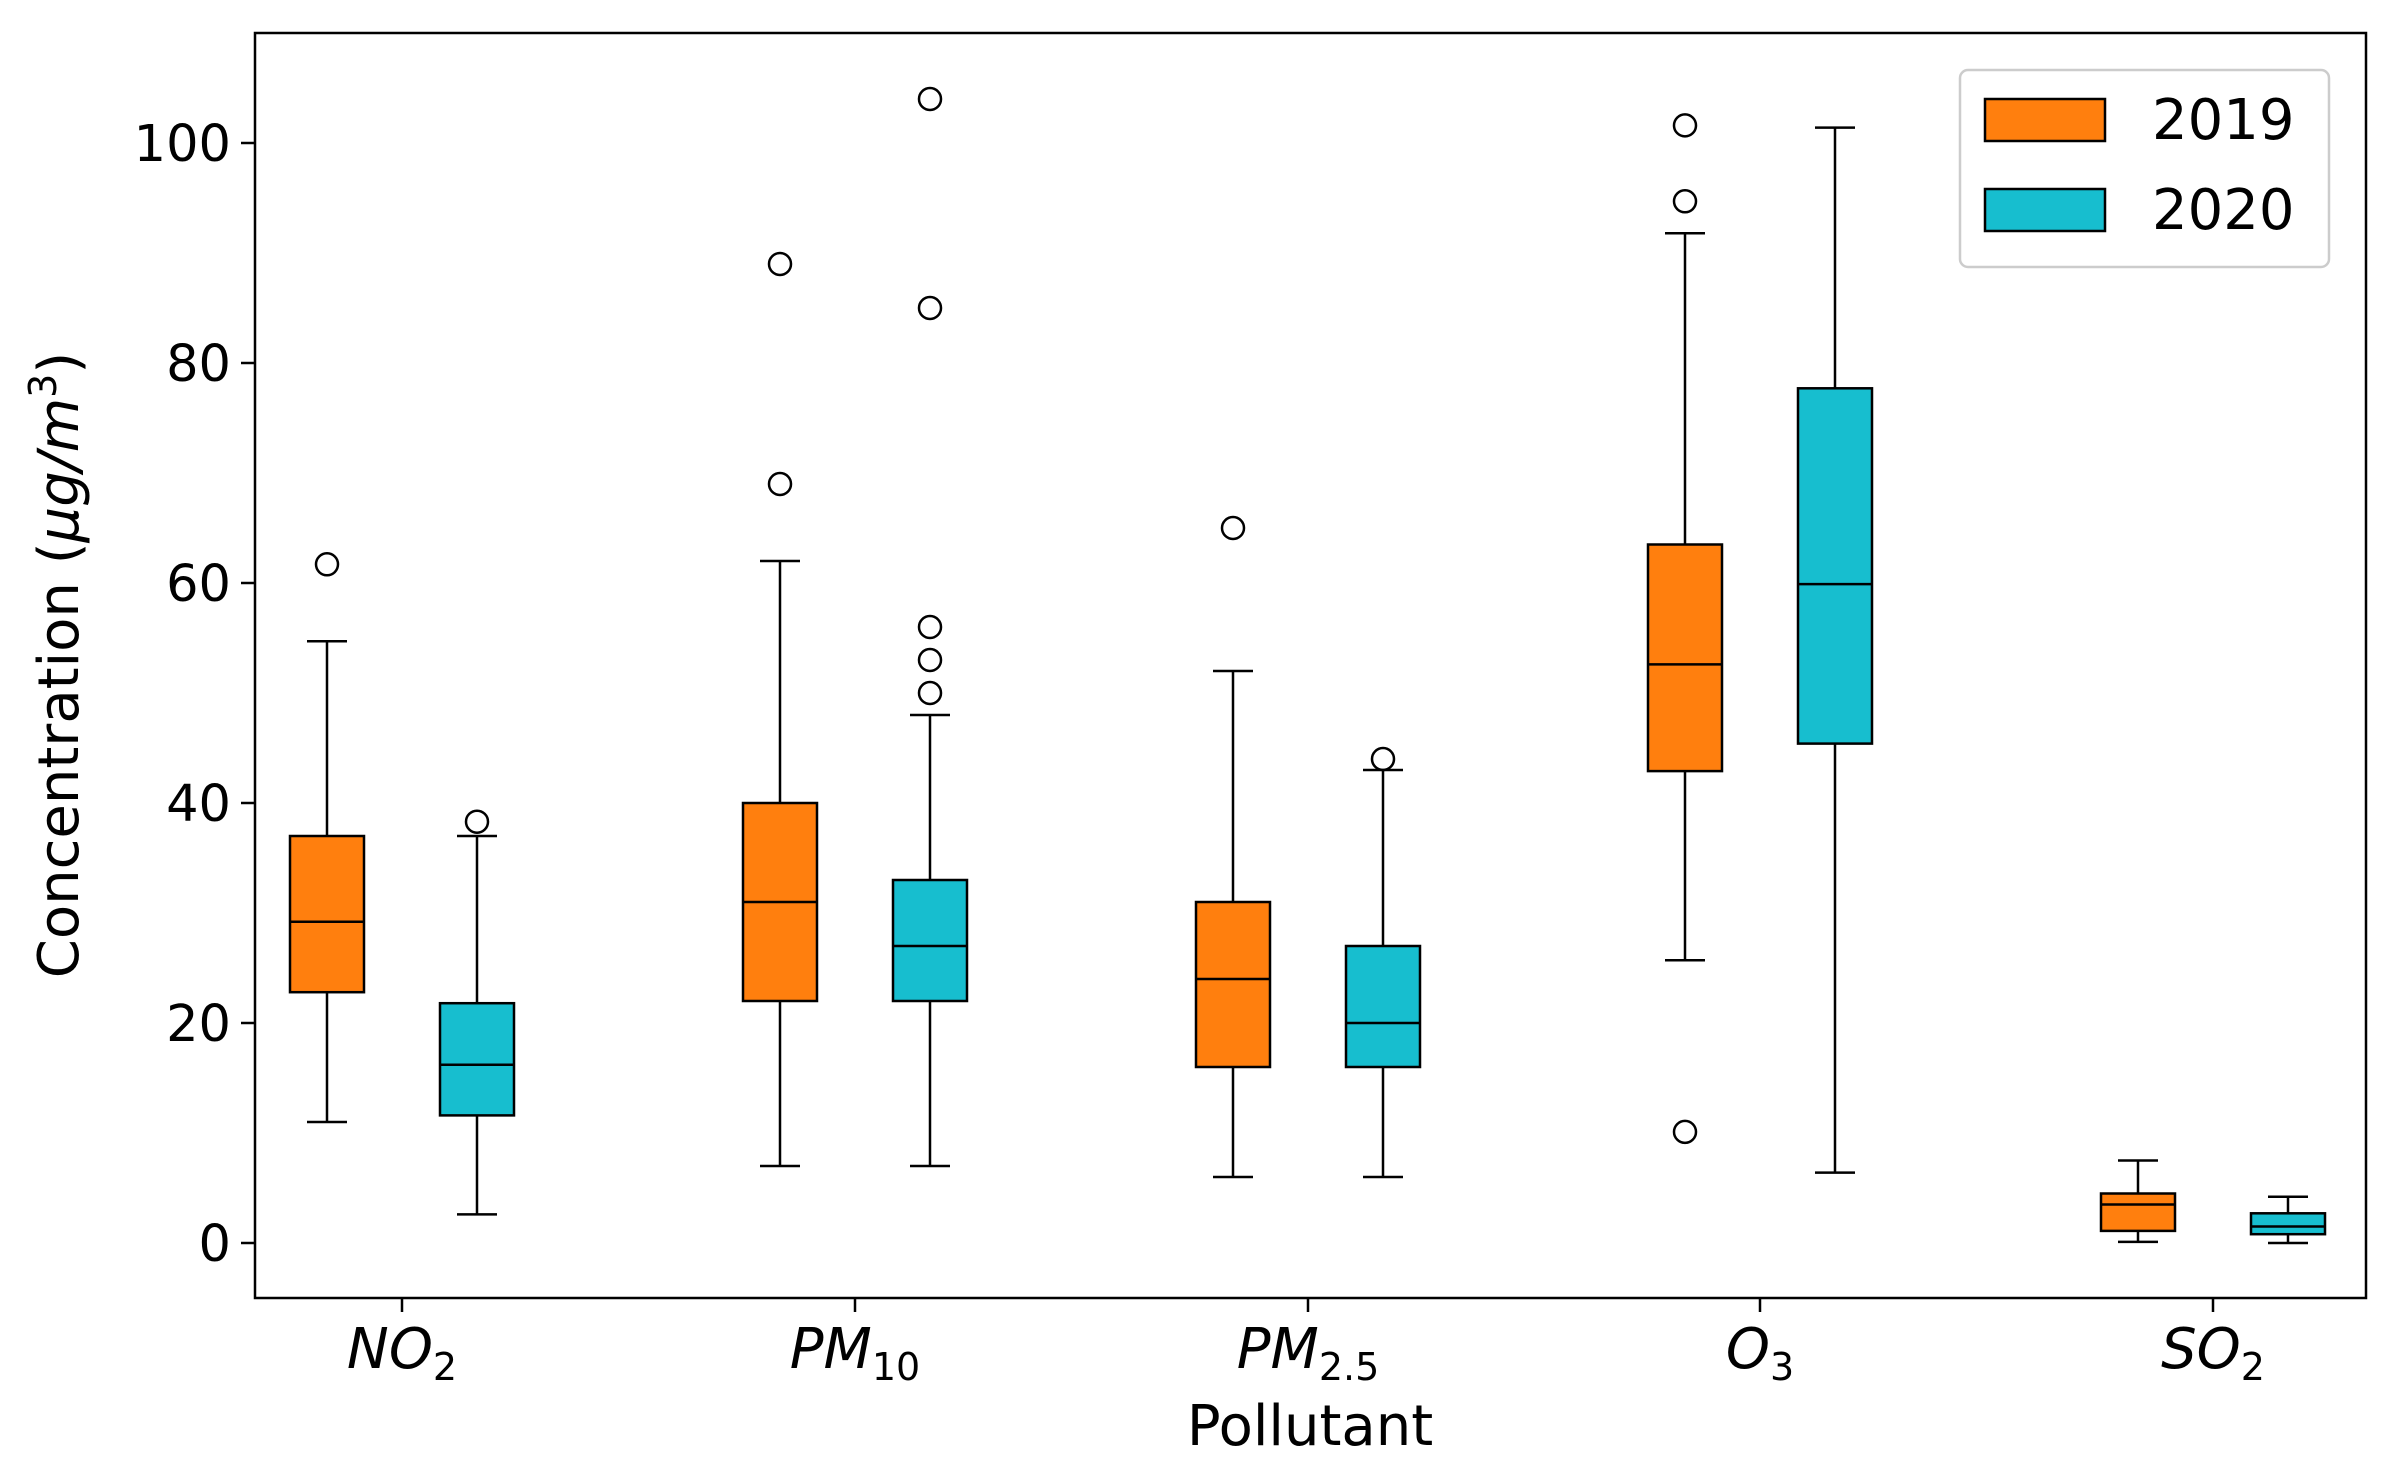  What do you see at coordinates (780, 709) in the screenshot?
I see `box-2019-PM10` at bounding box center [780, 709].